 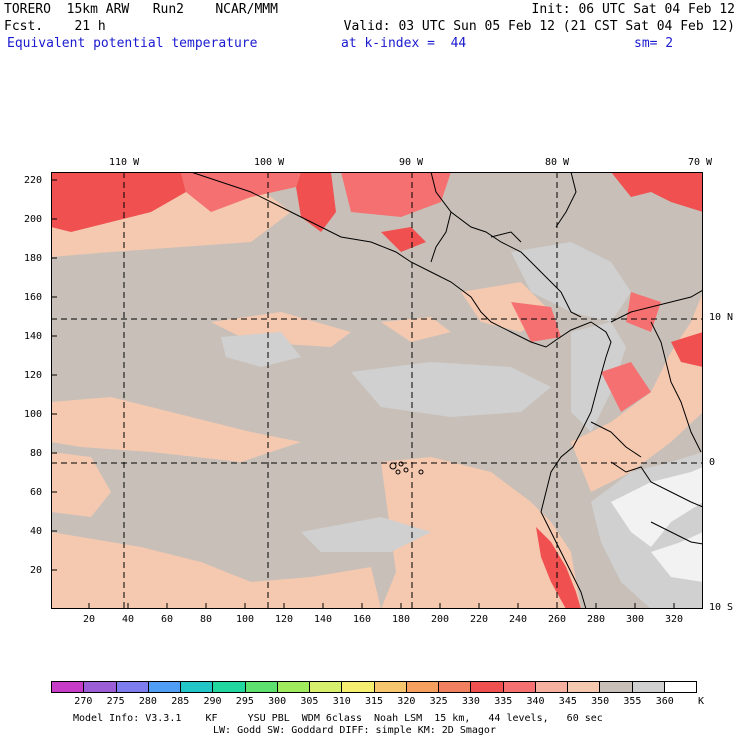 I want to click on x-tick-label: 60, so click(x=167, y=619).